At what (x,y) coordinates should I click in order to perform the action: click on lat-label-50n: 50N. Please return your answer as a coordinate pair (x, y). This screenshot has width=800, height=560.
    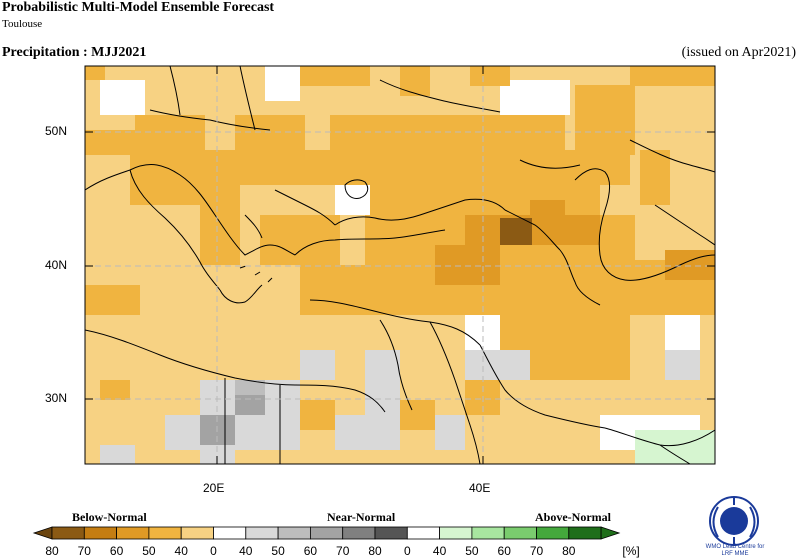
    Looking at the image, I should click on (56, 131).